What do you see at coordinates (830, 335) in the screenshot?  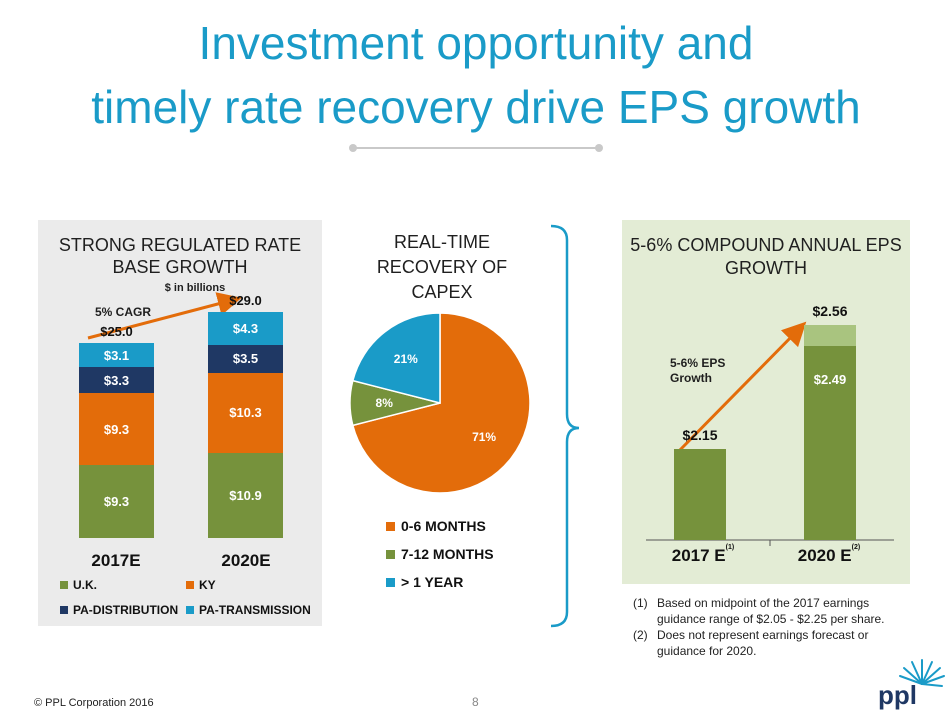 I see `eps-bar-range-2020e` at bounding box center [830, 335].